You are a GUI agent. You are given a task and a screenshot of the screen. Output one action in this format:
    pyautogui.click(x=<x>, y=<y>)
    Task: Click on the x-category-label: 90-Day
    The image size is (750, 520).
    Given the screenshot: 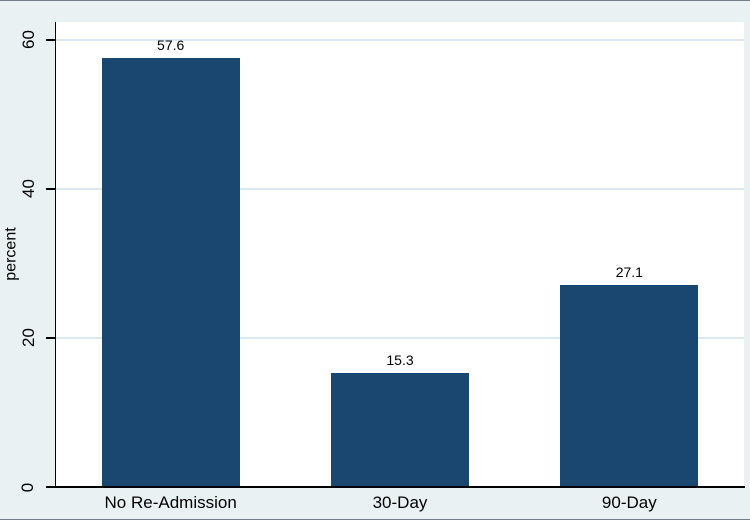 What is the action you would take?
    pyautogui.click(x=629, y=502)
    